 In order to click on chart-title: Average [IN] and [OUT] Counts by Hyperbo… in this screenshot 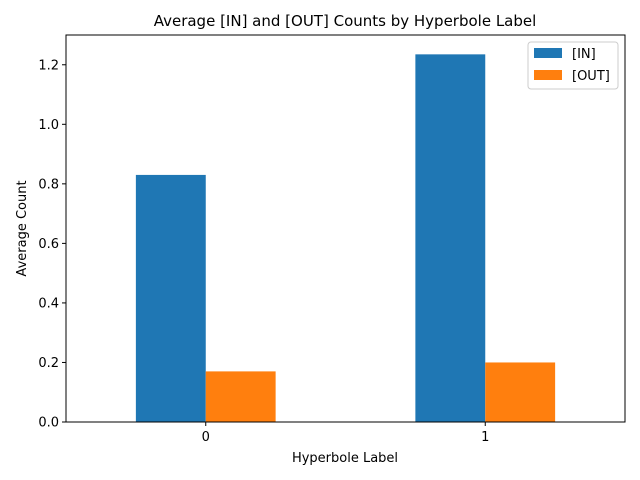, I will do `click(345, 21)`.